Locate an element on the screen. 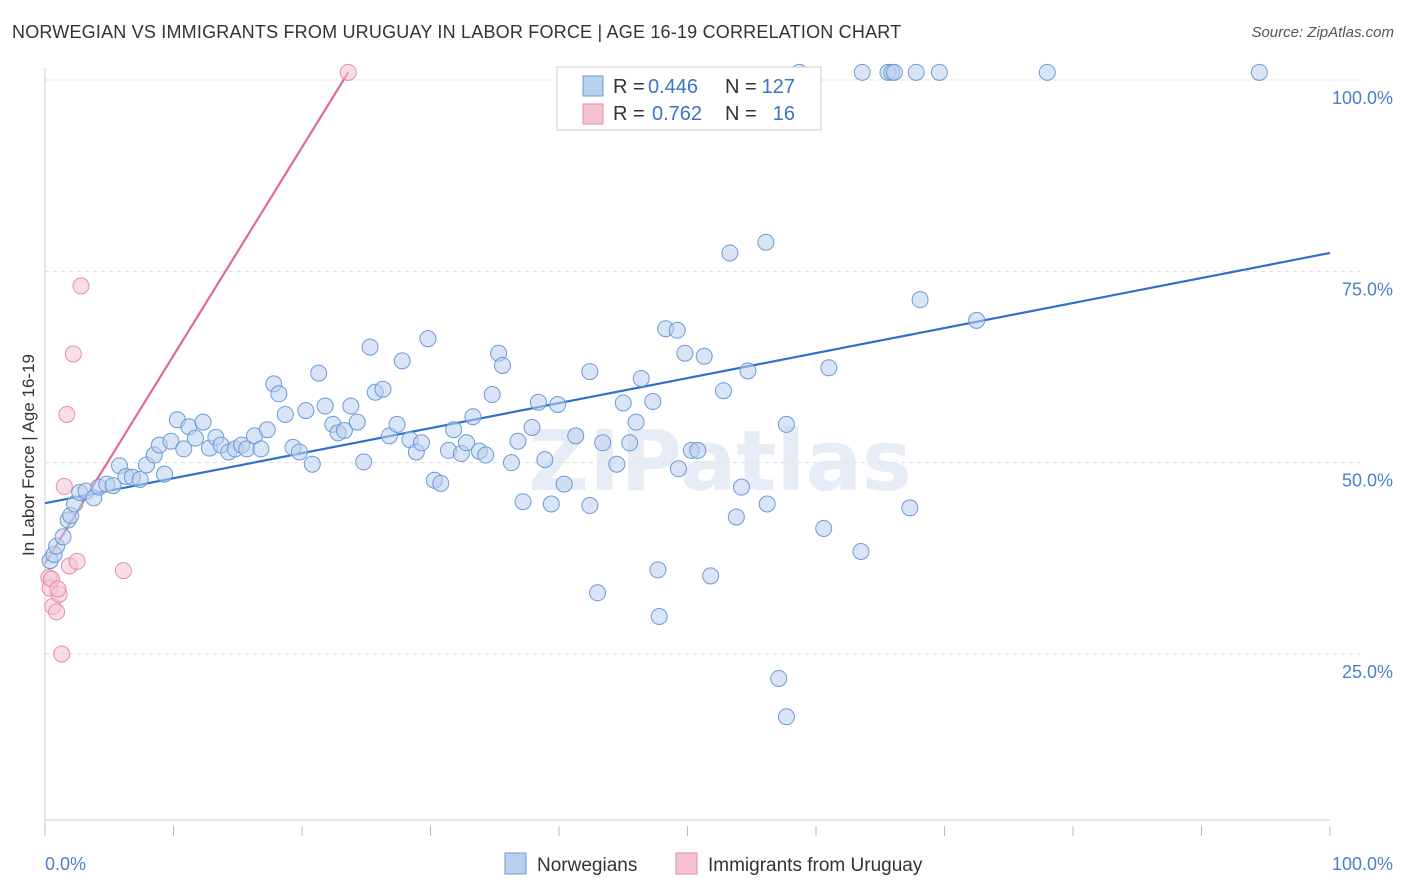 The image size is (1406, 892). bottom-legend-label-norwegians: Norwegians is located at coordinates (587, 865).